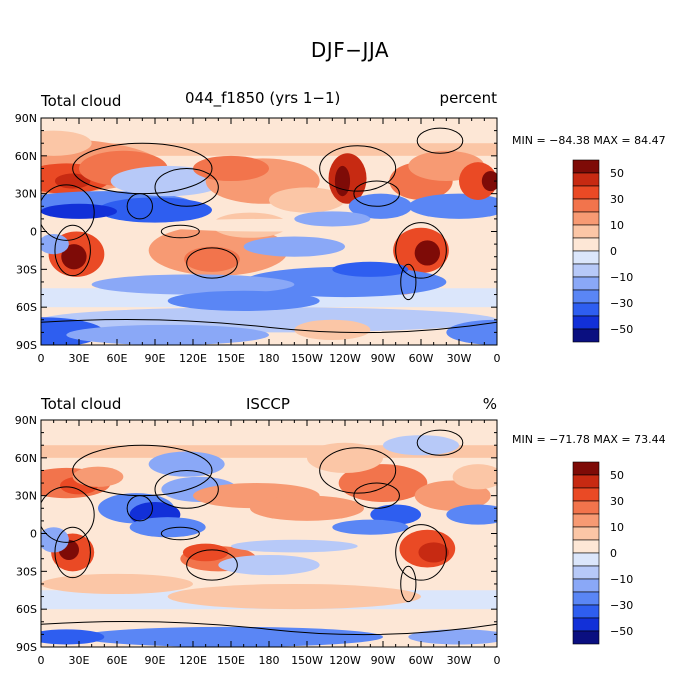 The height and width of the screenshot is (700, 700). I want to click on y-tick-label: 30N, so click(26, 194).